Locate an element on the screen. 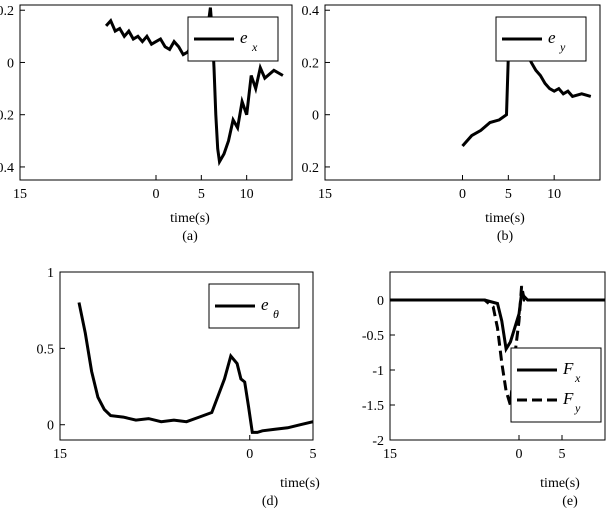  legend-subscript: θ is located at coordinates (276, 314).